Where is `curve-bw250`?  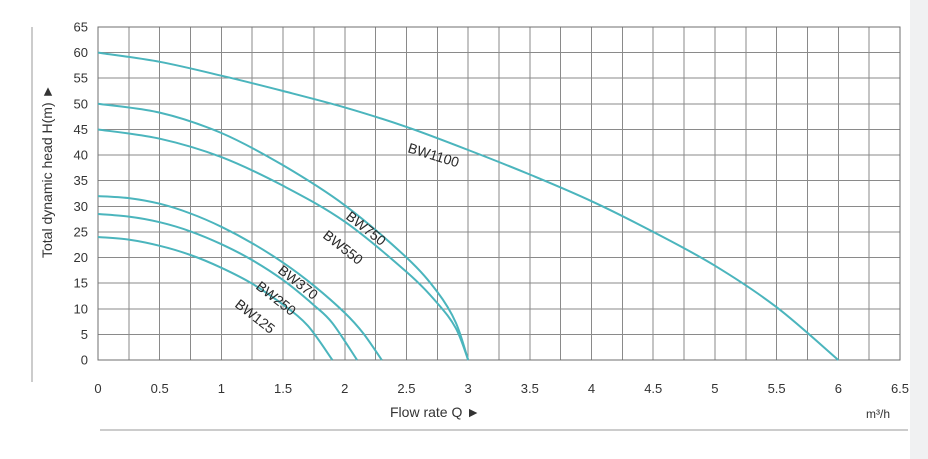 curve-bw250 is located at coordinates (227, 287).